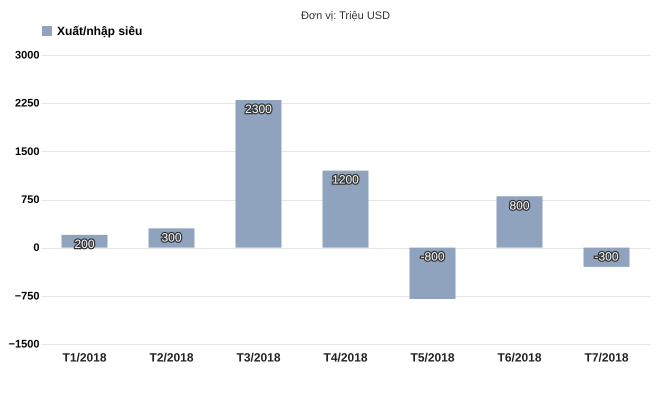 The image size is (670, 393). Describe the element at coordinates (27, 104) in the screenshot. I see `y-tick-label: 2250` at that location.